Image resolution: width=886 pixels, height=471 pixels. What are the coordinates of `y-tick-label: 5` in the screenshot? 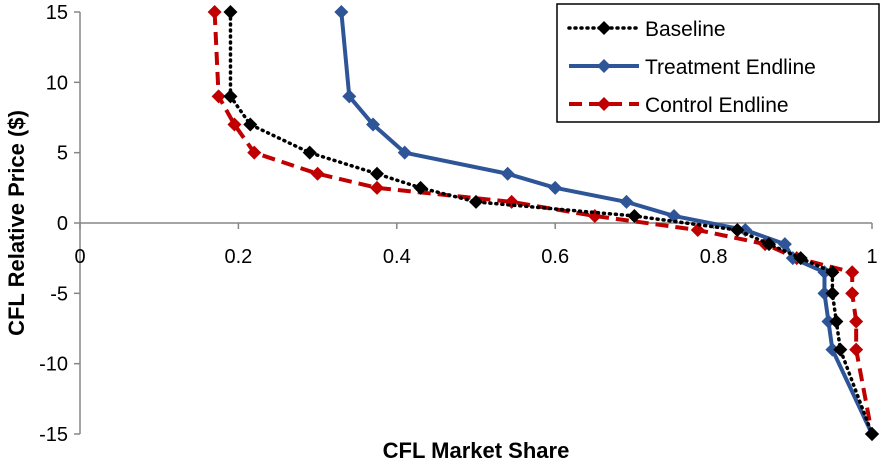 It's located at (62, 154).